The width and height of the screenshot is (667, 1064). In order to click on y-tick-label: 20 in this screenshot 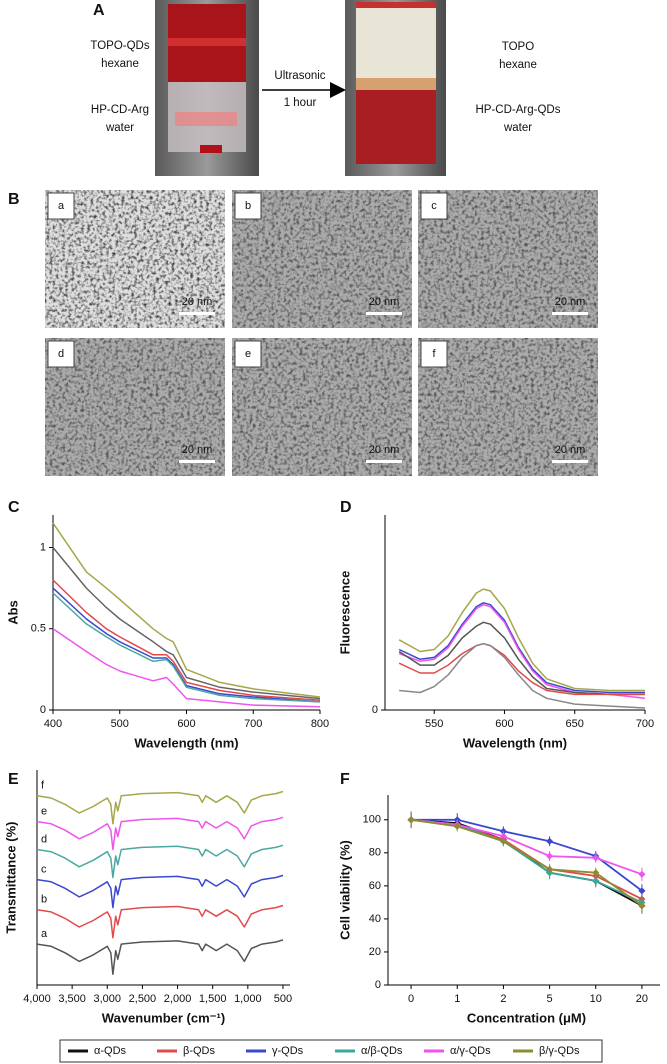, I will do `click(375, 952)`.